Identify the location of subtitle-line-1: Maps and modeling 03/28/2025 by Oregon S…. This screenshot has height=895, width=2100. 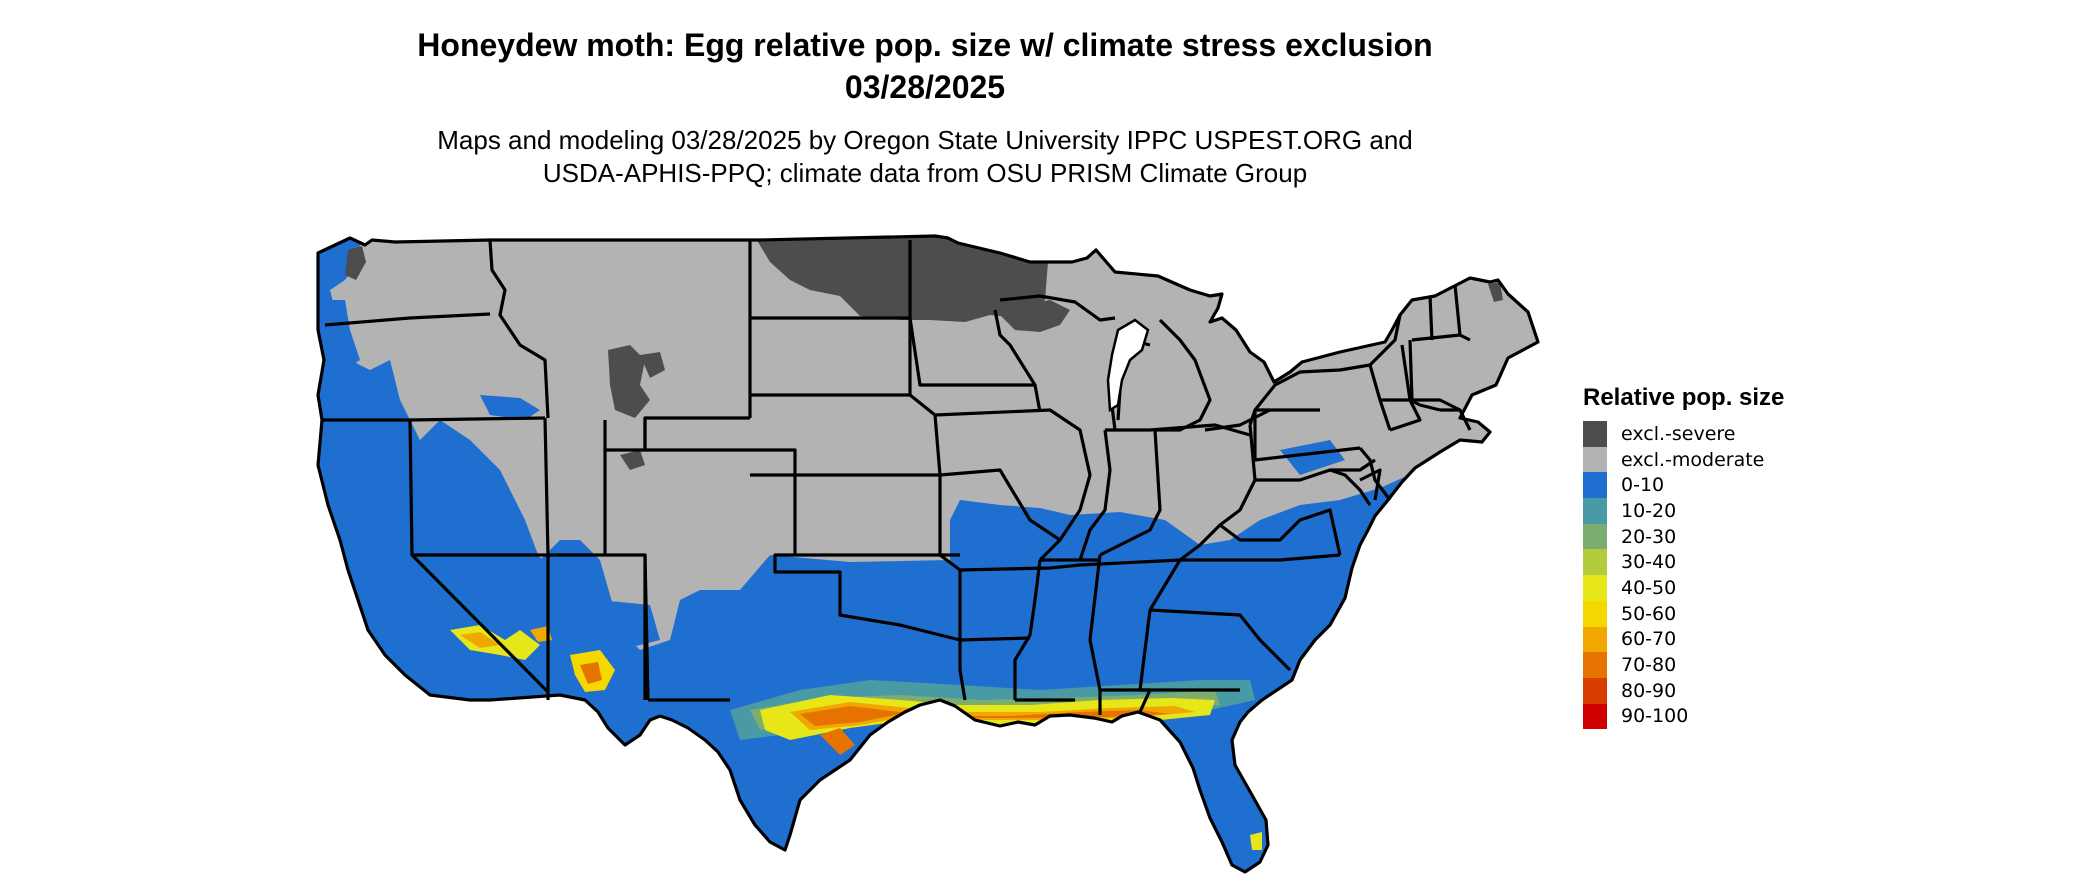
(925, 140).